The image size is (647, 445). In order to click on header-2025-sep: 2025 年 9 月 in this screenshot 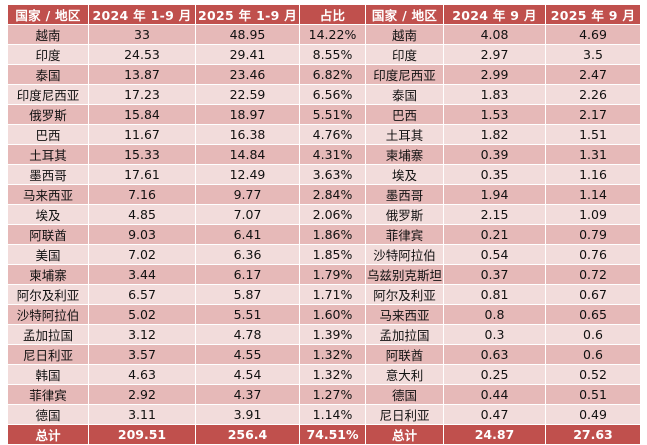, I will do `click(593, 14)`.